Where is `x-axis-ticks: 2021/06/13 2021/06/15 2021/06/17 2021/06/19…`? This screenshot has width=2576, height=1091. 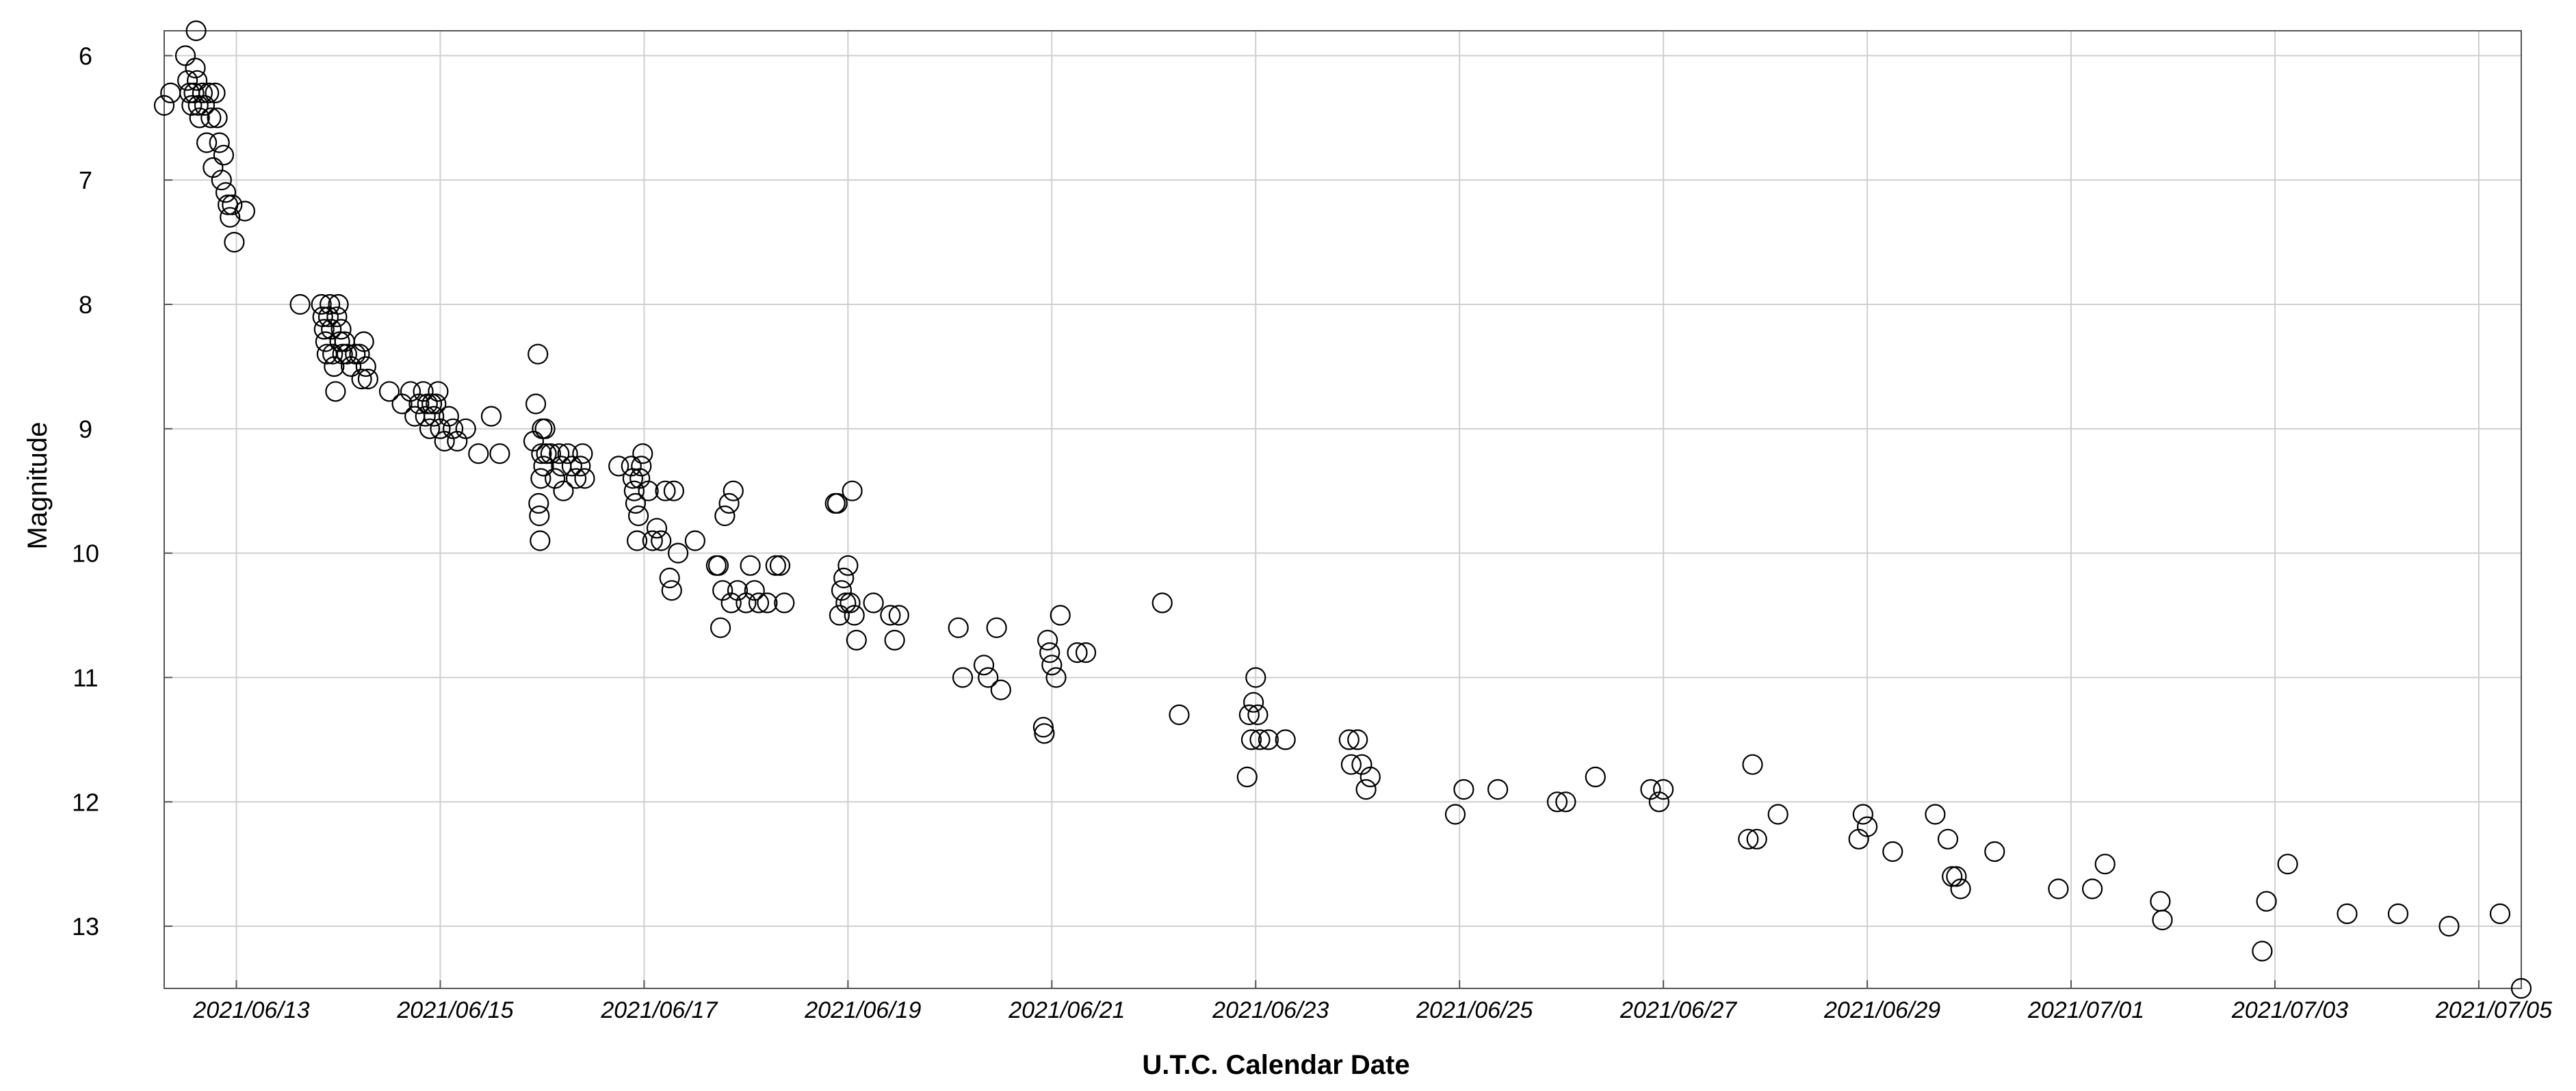
x-axis-ticks: 2021/06/13 2021/06/15 2021/06/17 2021/06/19… is located at coordinates (1372, 1001).